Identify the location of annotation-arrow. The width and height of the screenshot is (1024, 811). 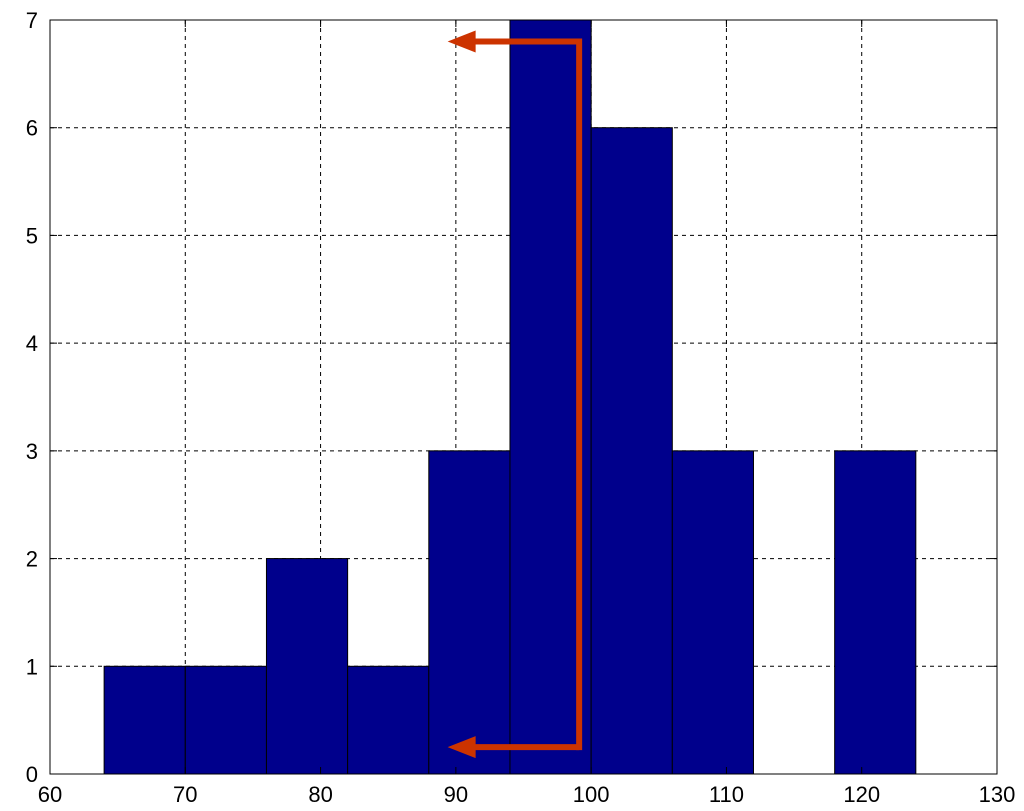
(515, 394).